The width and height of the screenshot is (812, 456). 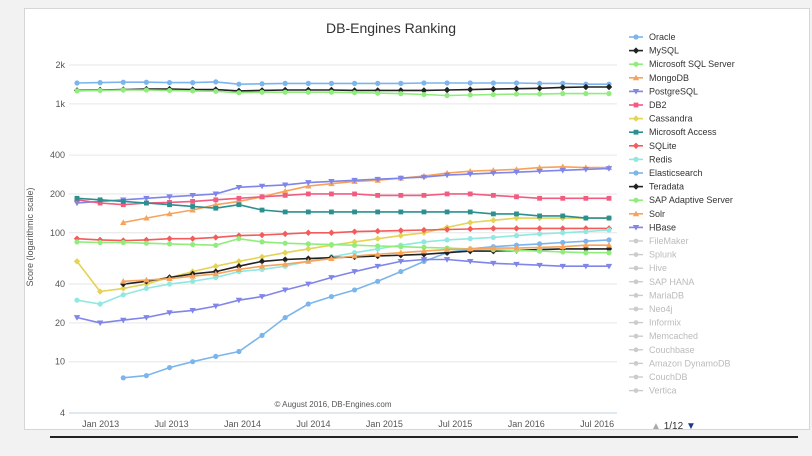 I want to click on legend-label: Couchbase, so click(x=672, y=350).